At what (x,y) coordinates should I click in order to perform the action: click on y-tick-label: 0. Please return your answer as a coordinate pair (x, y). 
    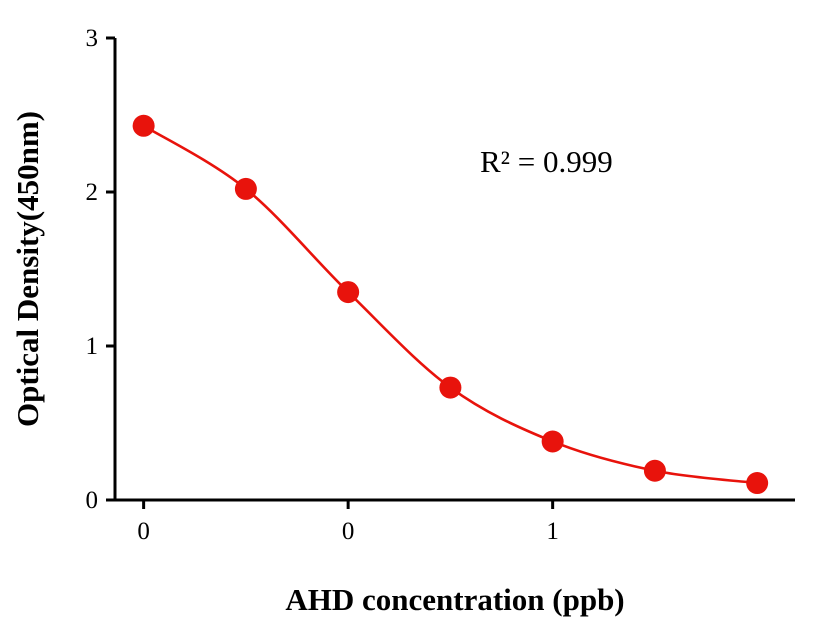
    Looking at the image, I should click on (92, 500).